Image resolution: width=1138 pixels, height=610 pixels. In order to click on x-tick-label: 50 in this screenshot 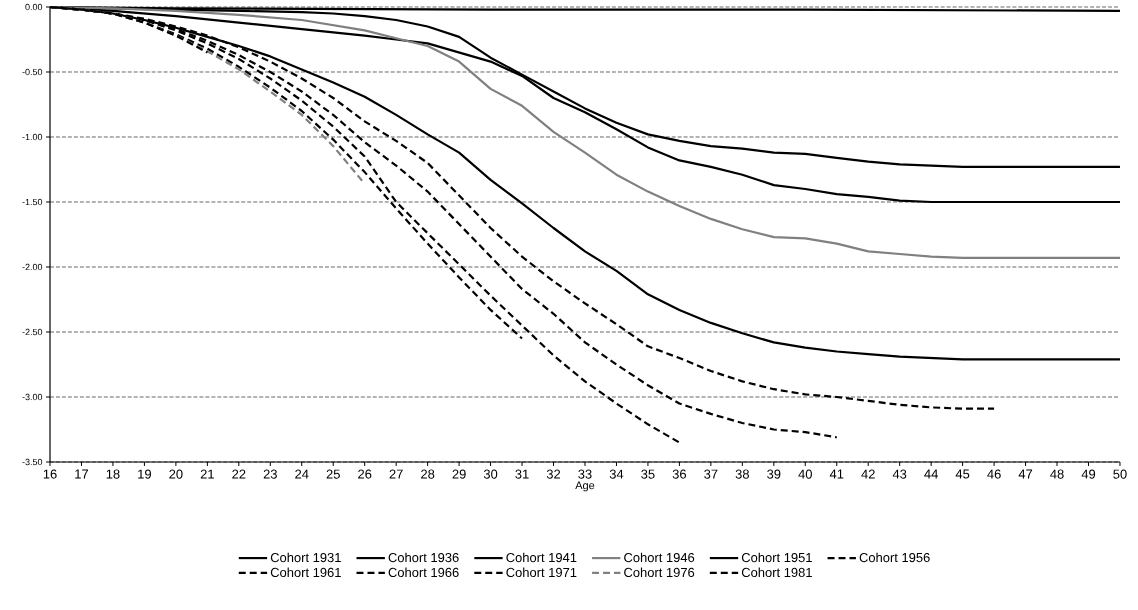, I will do `click(1120, 474)`.